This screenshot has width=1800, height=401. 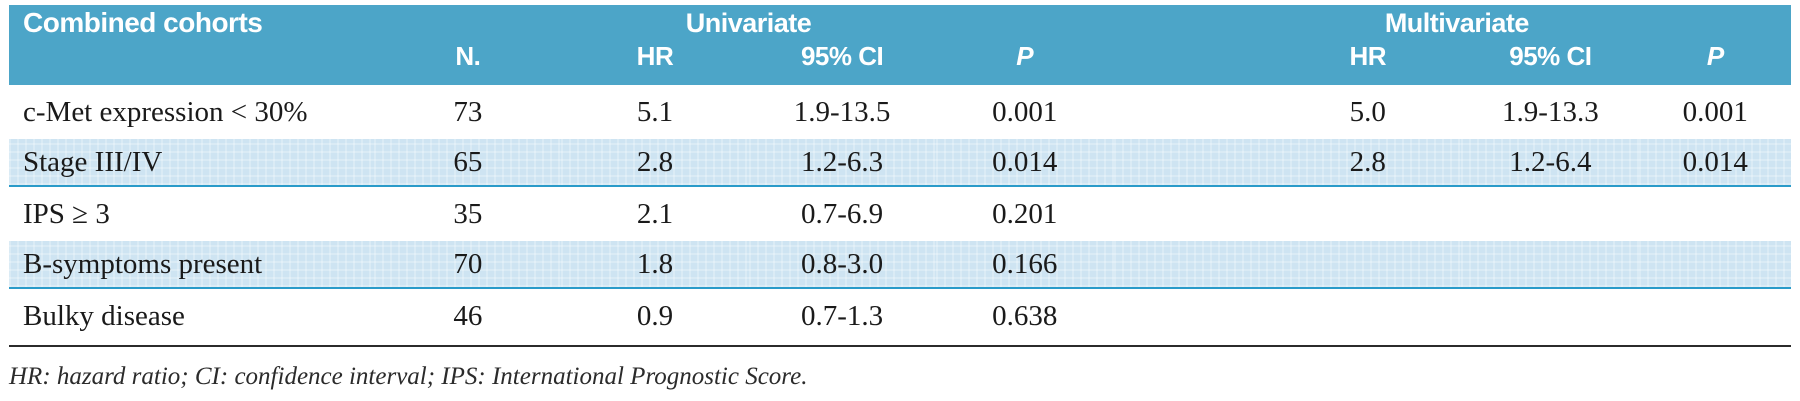 What do you see at coordinates (1715, 63) in the screenshot?
I see `col-header-multi-p: P` at bounding box center [1715, 63].